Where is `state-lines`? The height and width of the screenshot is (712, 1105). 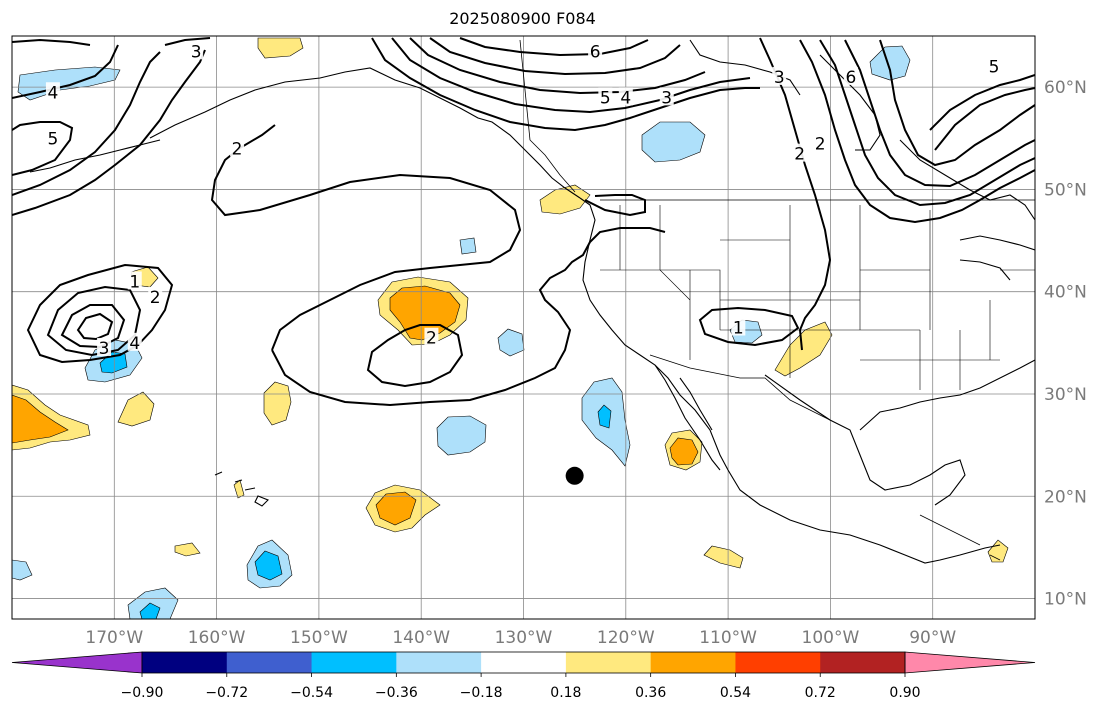 state-lines is located at coordinates (817, 297).